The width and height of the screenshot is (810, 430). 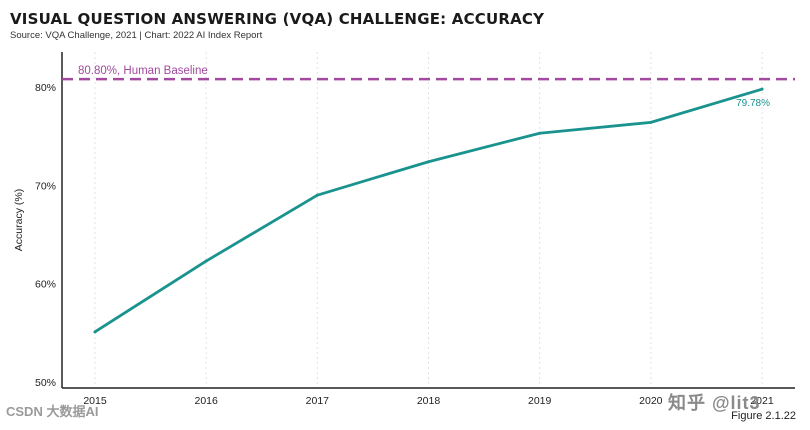 I want to click on watermark-right: 知乎 @lit3, so click(x=714, y=403).